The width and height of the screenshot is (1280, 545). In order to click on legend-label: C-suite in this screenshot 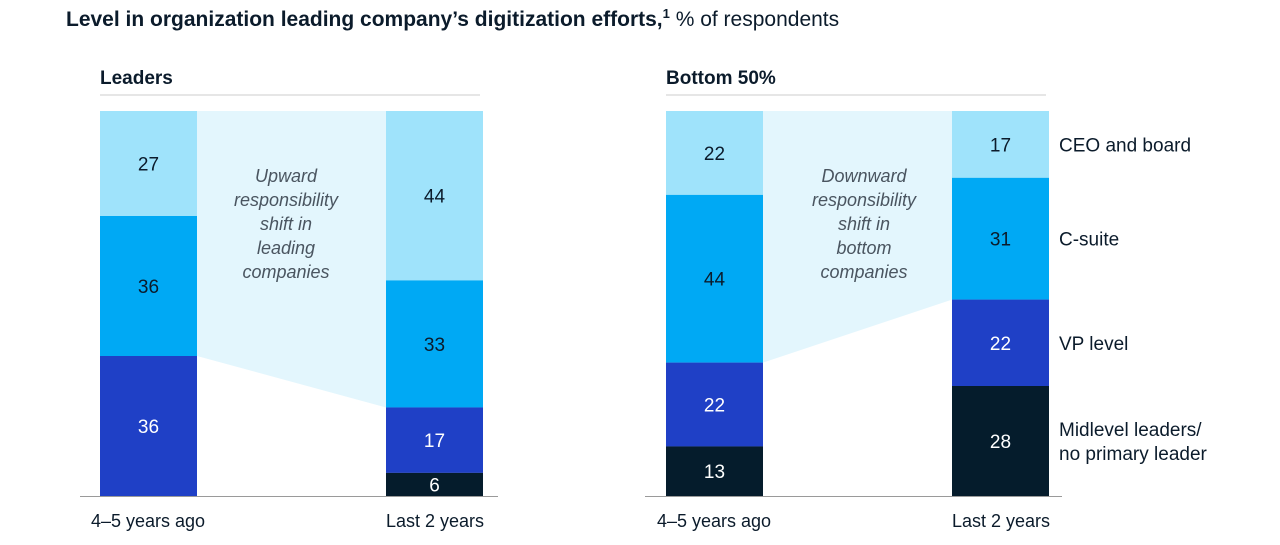, I will do `click(1089, 240)`.